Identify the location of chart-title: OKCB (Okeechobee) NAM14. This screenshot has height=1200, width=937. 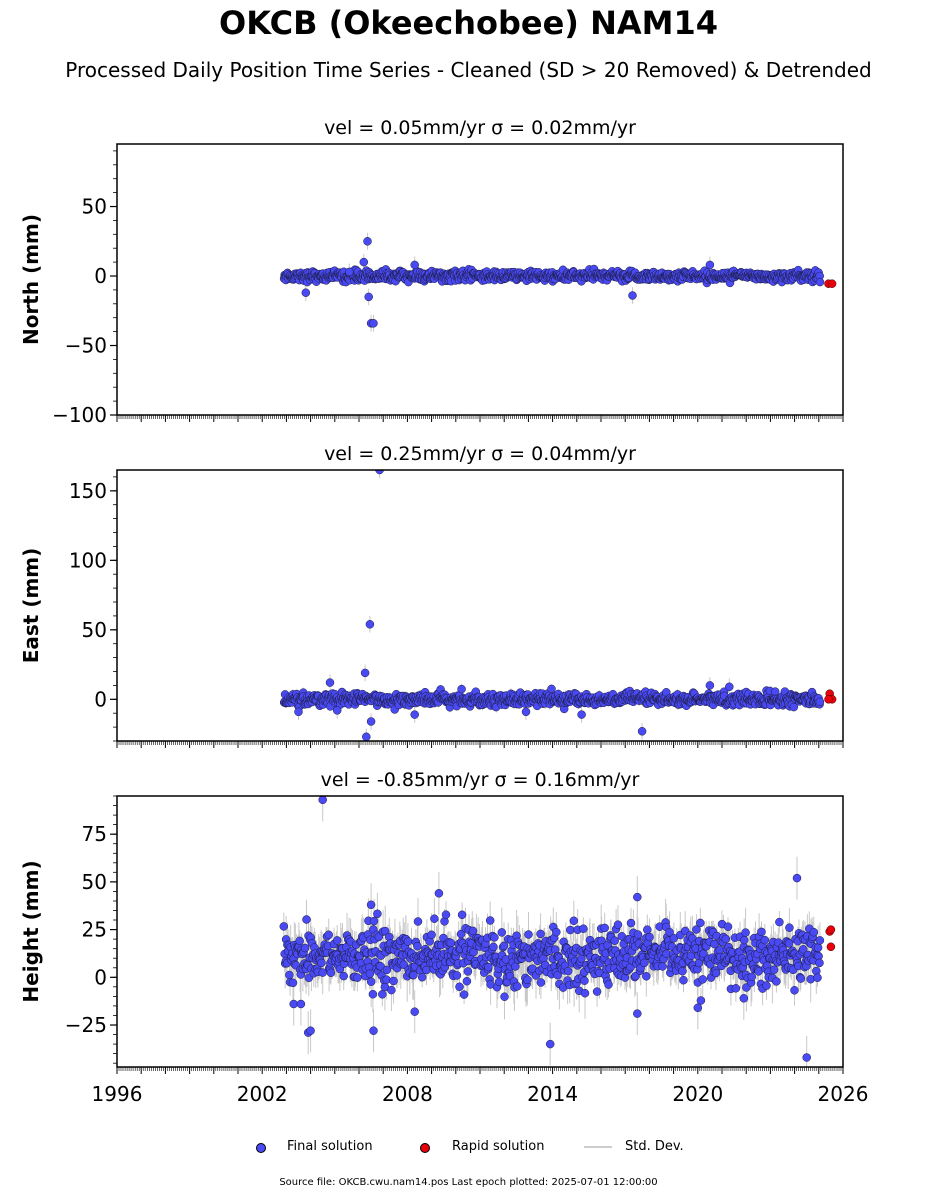
(468, 23).